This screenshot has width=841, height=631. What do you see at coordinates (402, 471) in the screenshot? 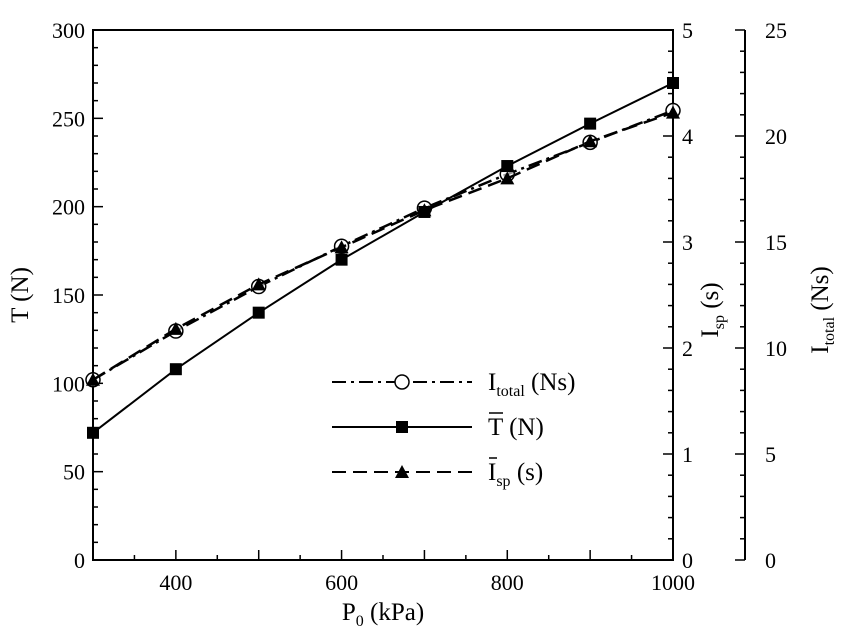
I see `legend-marker-ispbar` at bounding box center [402, 471].